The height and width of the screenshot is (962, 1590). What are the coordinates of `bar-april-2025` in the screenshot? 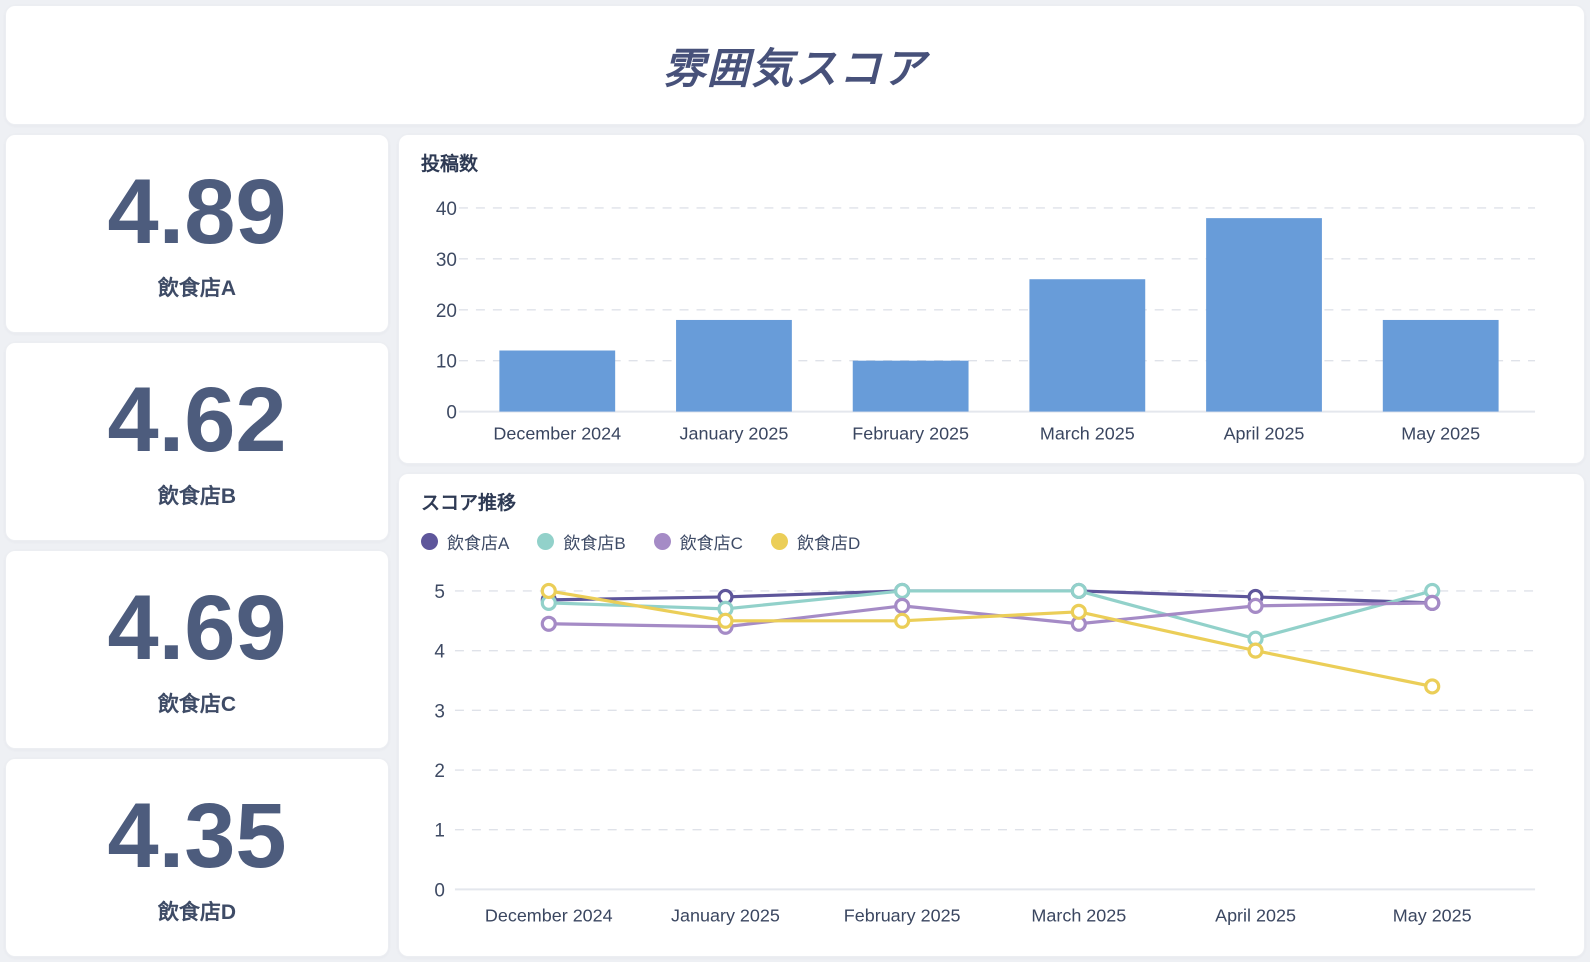 It's located at (1264, 315).